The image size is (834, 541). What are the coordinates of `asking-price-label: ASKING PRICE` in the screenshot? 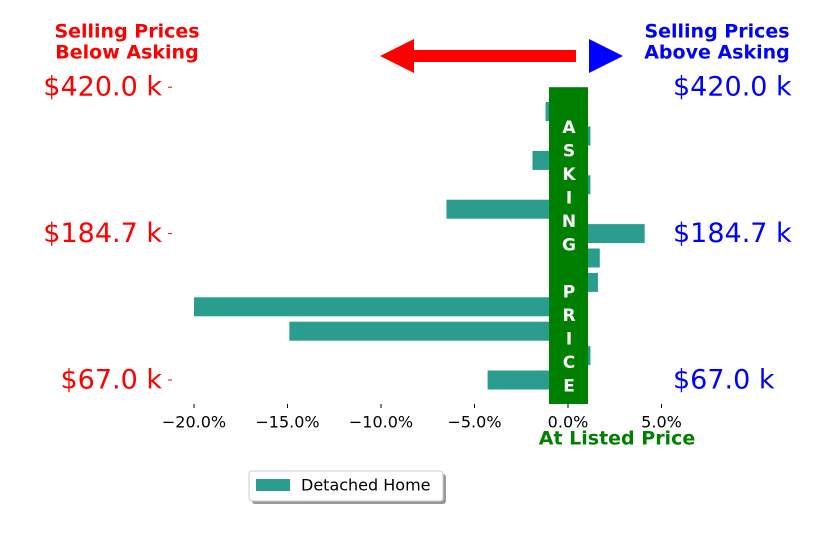 It's located at (569, 259).